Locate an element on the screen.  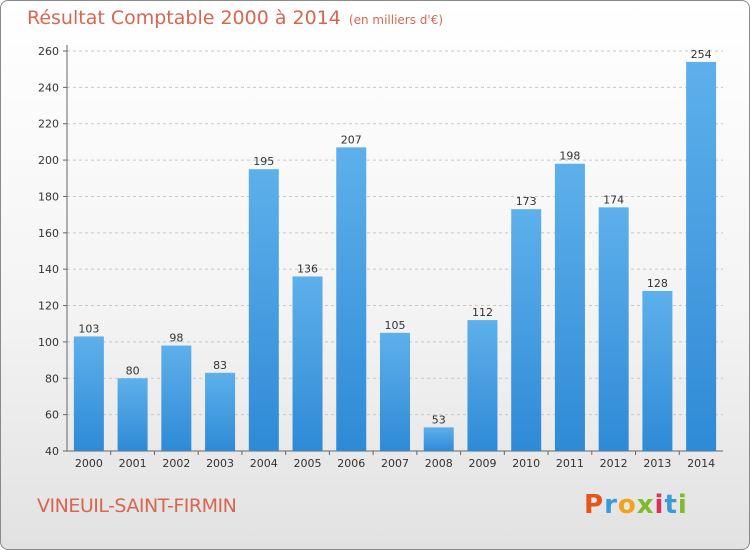
x-tick-label: 2000 is located at coordinates (89, 463).